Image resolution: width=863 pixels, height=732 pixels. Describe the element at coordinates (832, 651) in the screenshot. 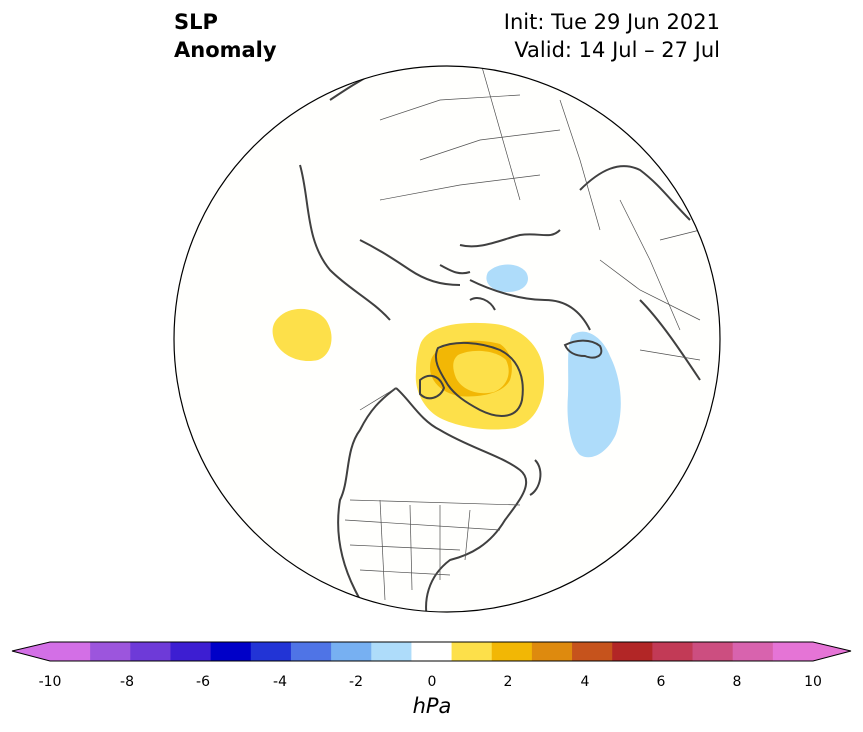

I see `colorbar-max-extension` at that location.